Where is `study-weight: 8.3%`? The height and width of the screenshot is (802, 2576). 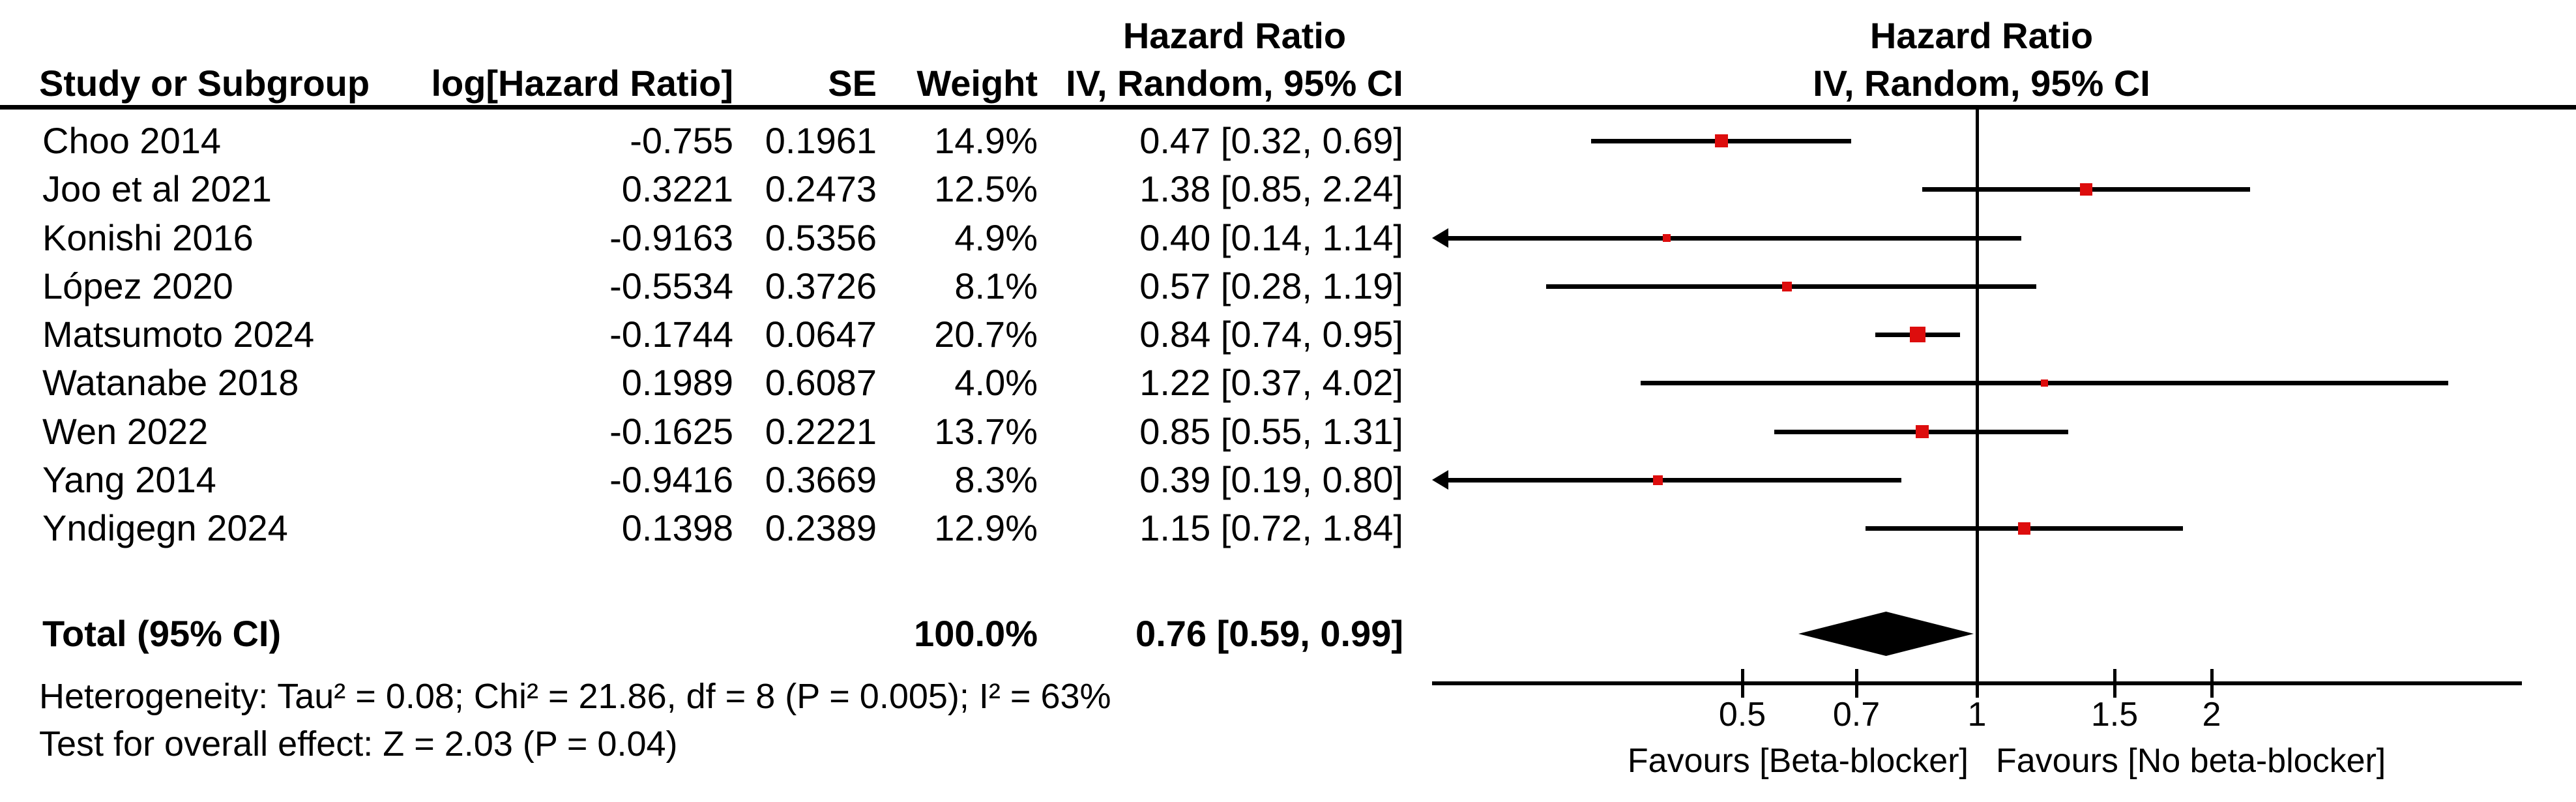 study-weight: 8.3% is located at coordinates (996, 479).